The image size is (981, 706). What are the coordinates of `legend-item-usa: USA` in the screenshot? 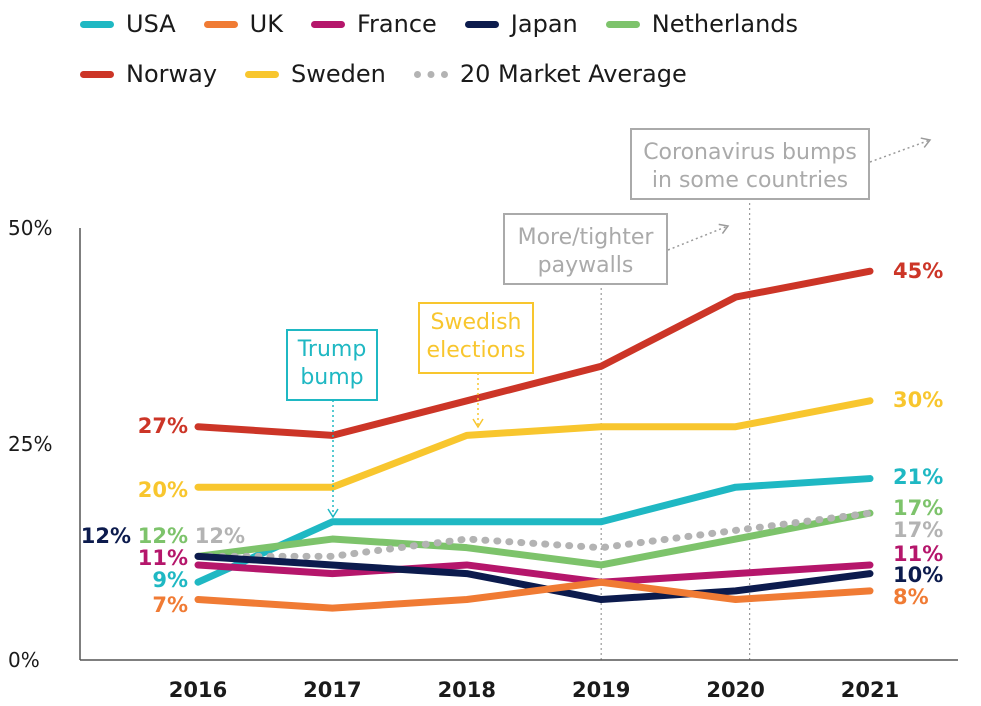 It's located at (128, 24).